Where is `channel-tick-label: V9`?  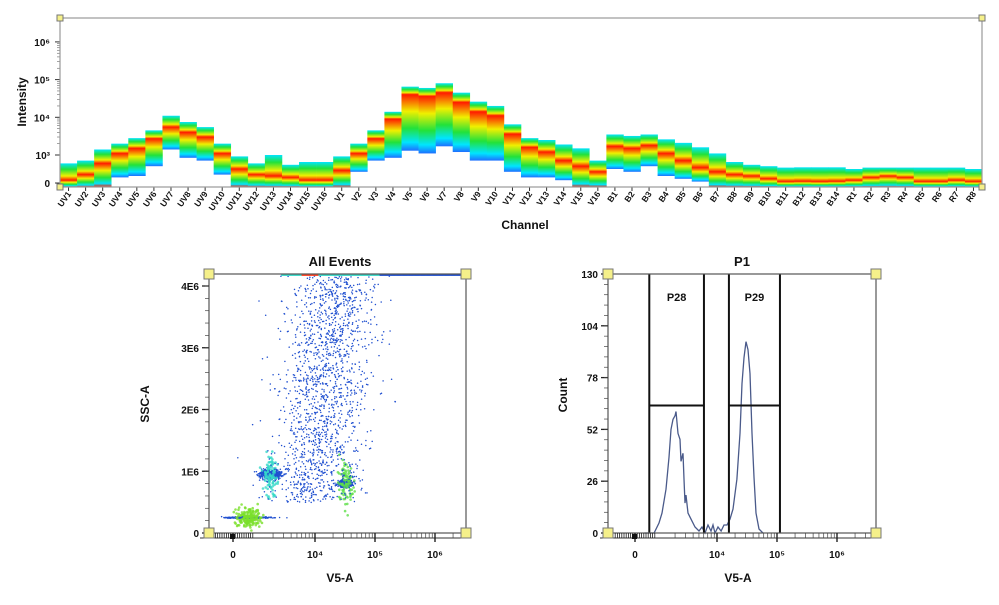
channel-tick-label: V9 is located at coordinates (476, 196).